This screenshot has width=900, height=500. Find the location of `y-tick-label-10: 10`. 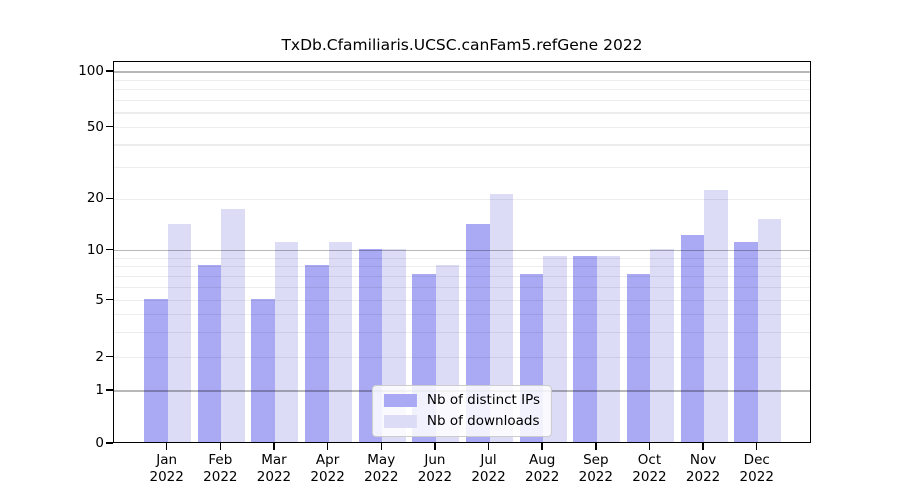

y-tick-label-10: 10 is located at coordinates (95, 249).